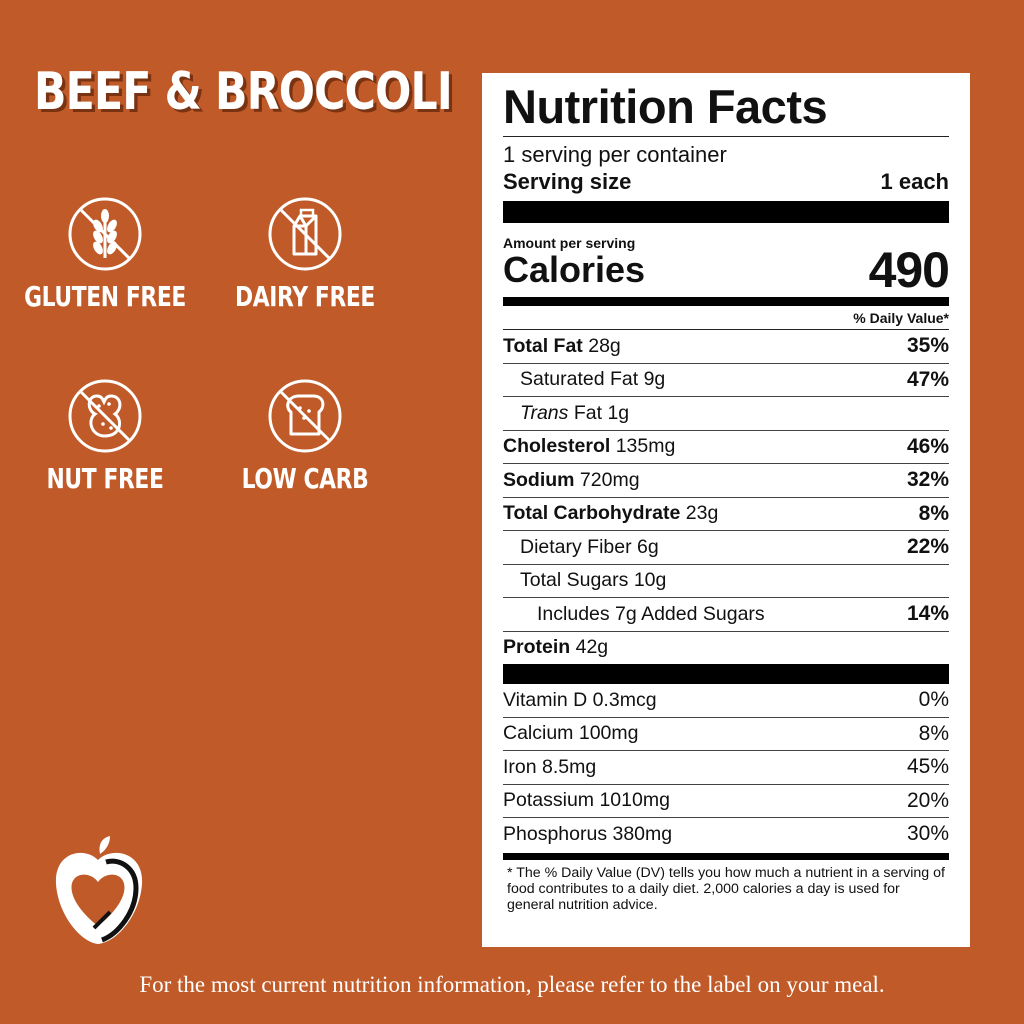 This screenshot has width=1024, height=1024. What do you see at coordinates (556, 647) in the screenshot?
I see `nutrient-row-protein: Protein 42g` at bounding box center [556, 647].